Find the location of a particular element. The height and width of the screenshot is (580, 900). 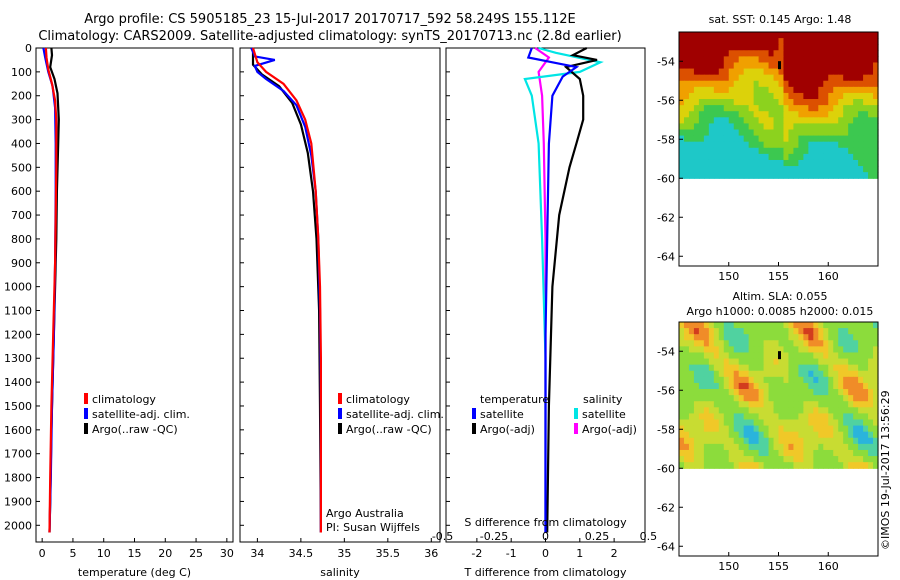

map-x-tick-label: 150 is located at coordinates (728, 566).